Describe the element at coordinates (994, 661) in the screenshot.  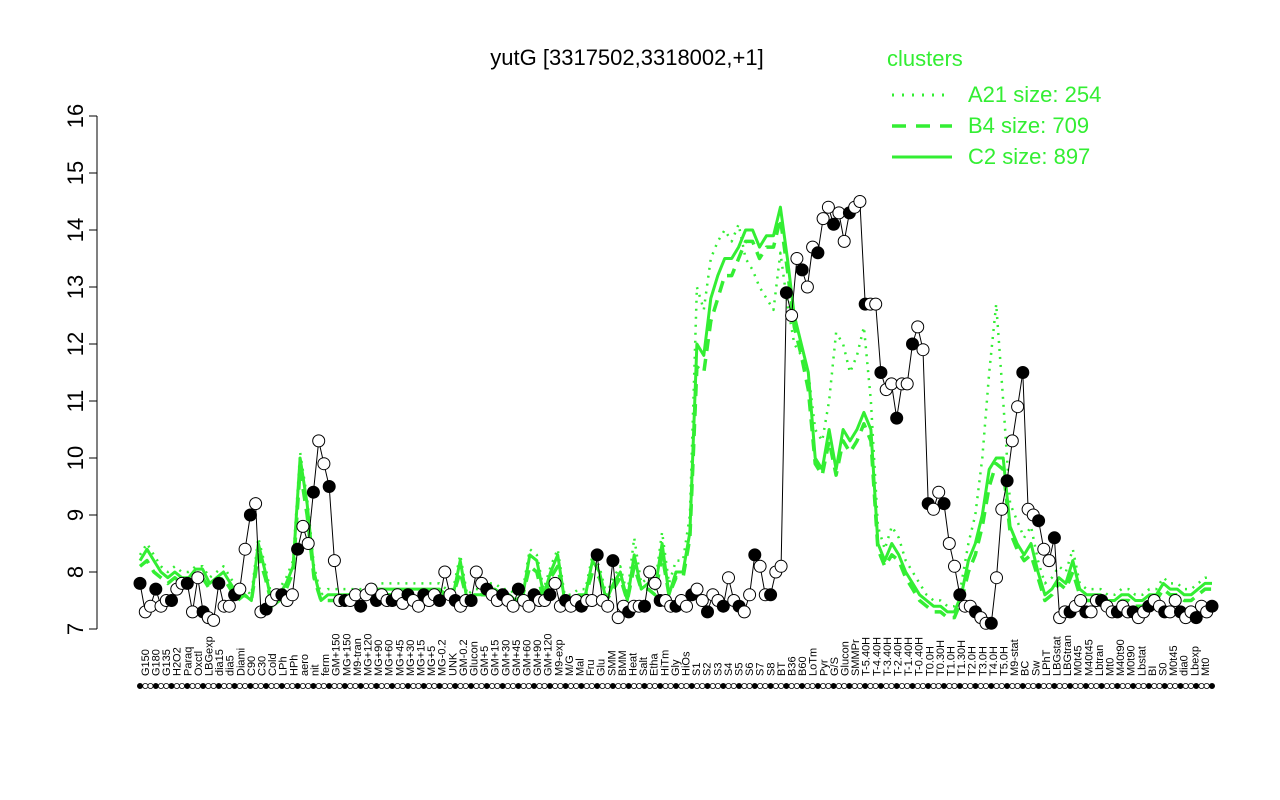
I see `x-tick-label: T4.0H` at that location.